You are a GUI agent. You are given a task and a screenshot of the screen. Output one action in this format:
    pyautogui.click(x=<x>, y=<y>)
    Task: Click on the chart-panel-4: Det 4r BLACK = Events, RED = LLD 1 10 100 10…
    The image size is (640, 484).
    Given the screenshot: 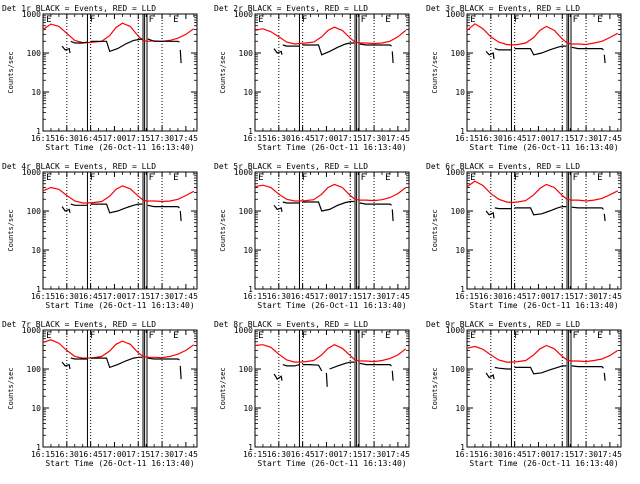 What is the action you would take?
    pyautogui.click(x=100, y=236)
    